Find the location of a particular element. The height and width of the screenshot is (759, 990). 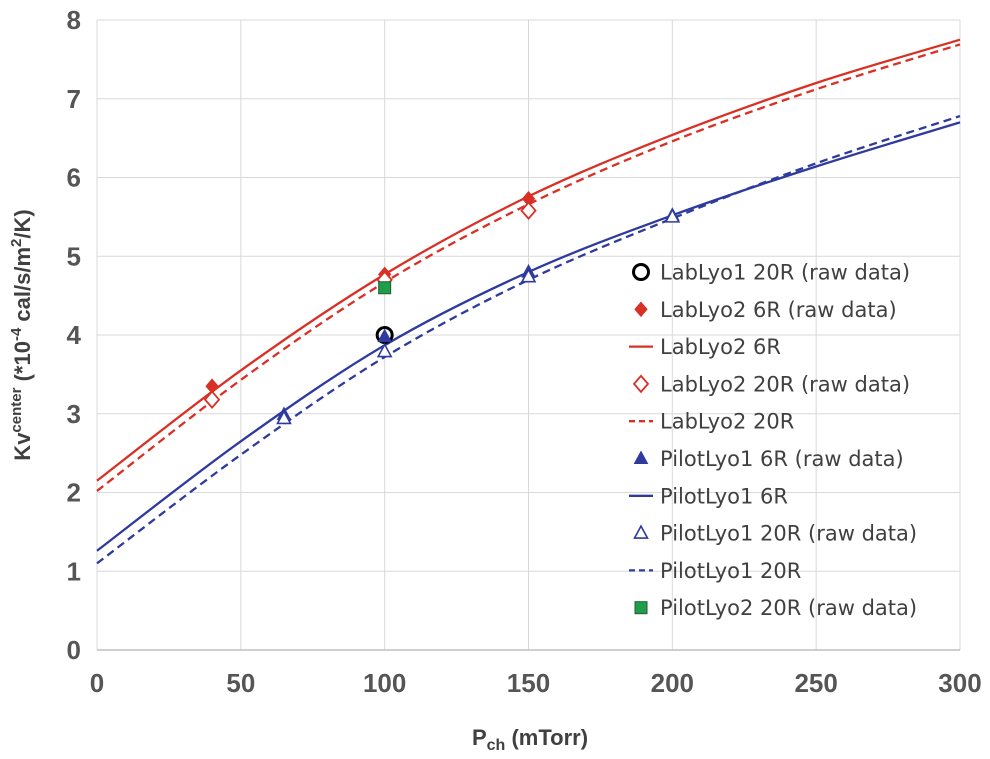

legend-item-lablyo2-6r: LabLyo2 6R is located at coordinates (705, 347).